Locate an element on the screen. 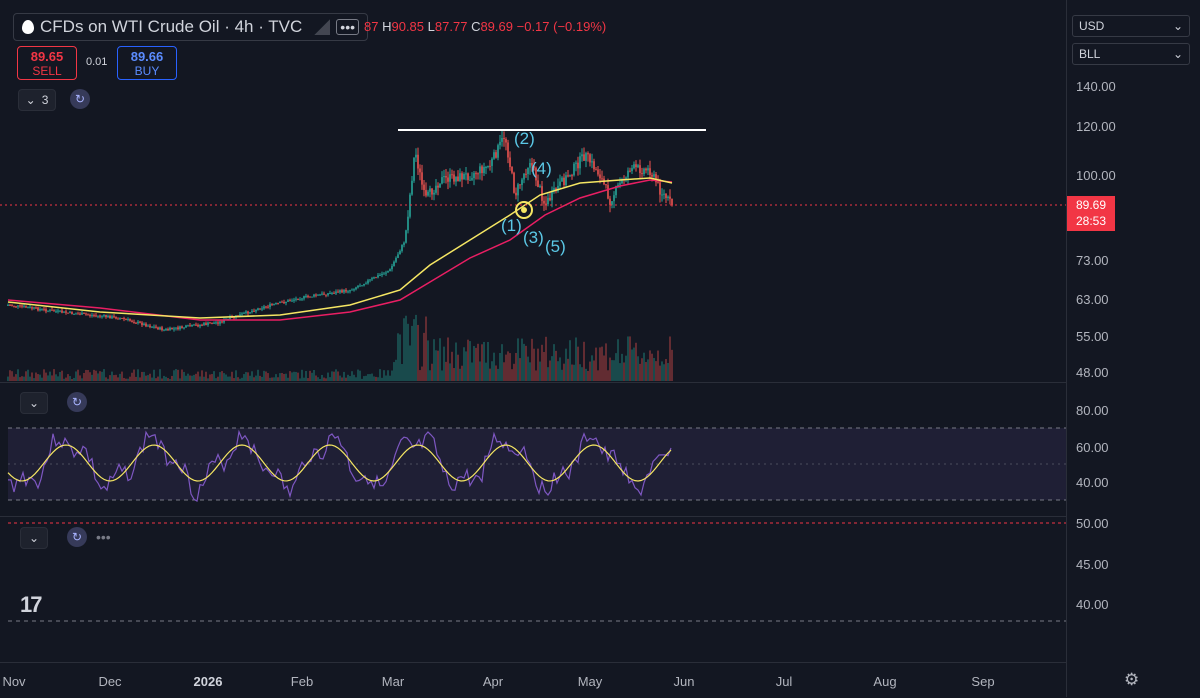 Image resolution: width=1200 pixels, height=698 pixels. wave-marker is located at coordinates (524, 210).